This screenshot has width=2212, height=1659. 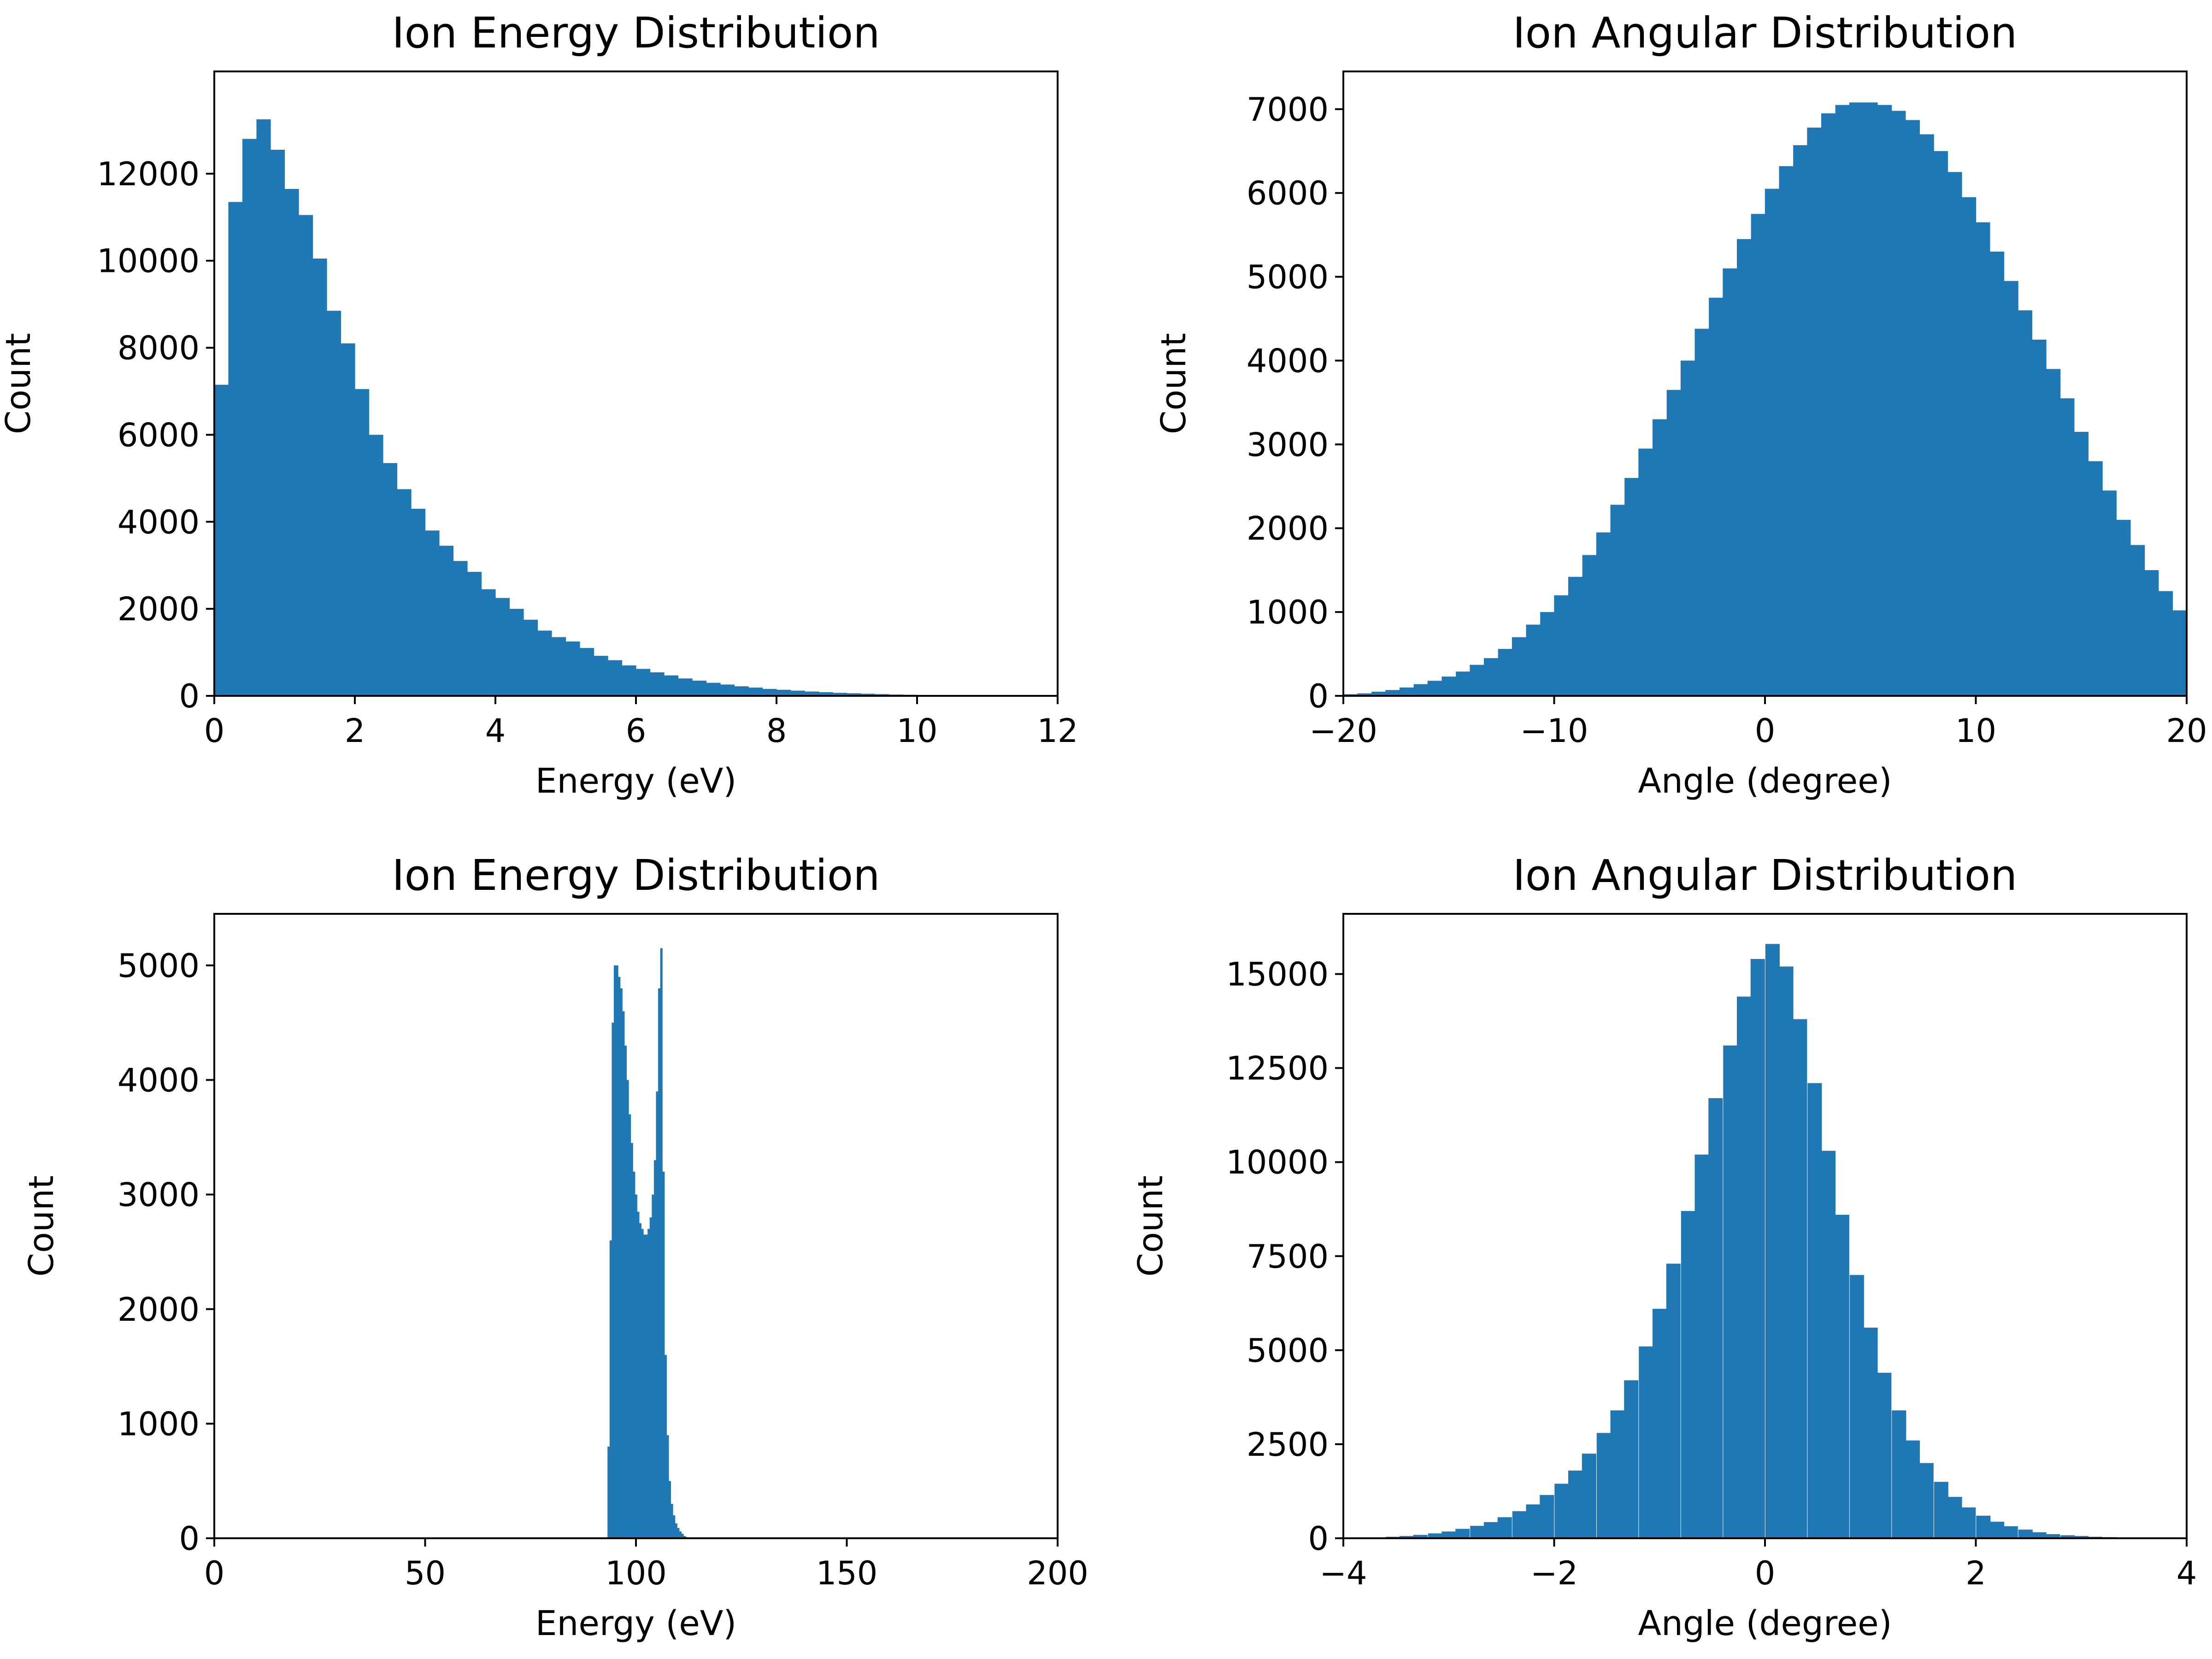 What do you see at coordinates (776, 731) in the screenshot?
I see `x-tick-label: 8` at bounding box center [776, 731].